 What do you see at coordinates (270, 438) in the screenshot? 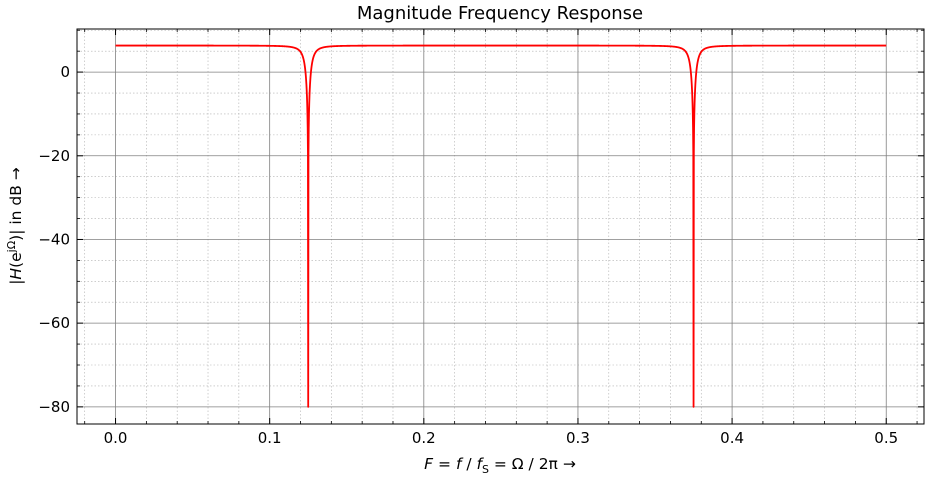
I see `x-tick-label: 0.1` at bounding box center [270, 438].